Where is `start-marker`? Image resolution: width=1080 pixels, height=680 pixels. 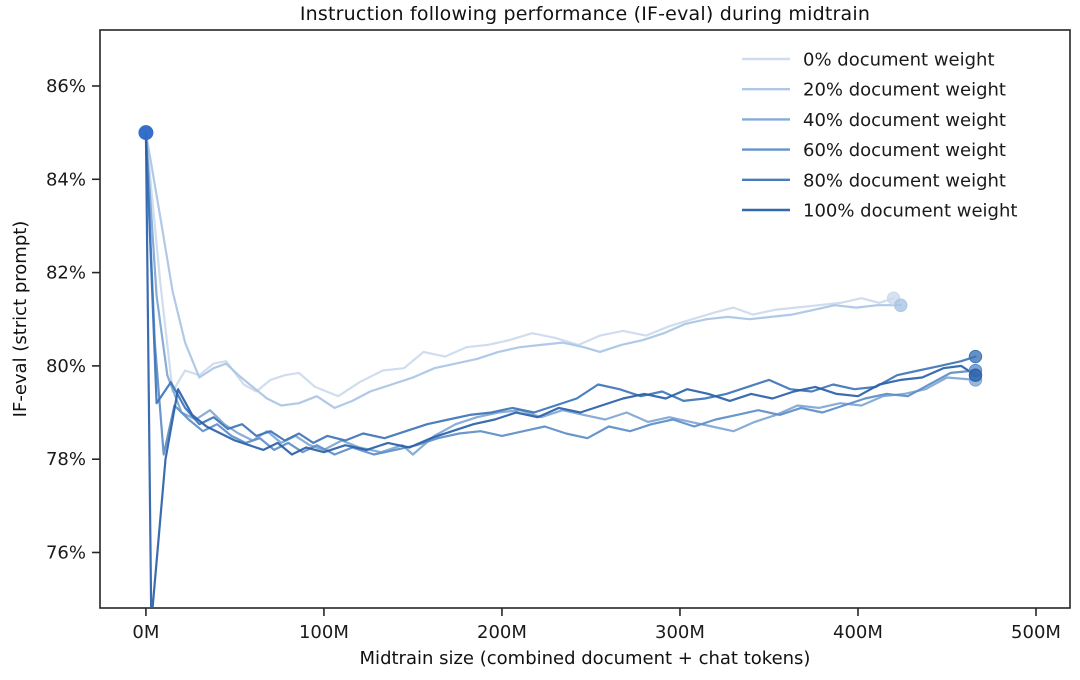
start-marker is located at coordinates (146, 133).